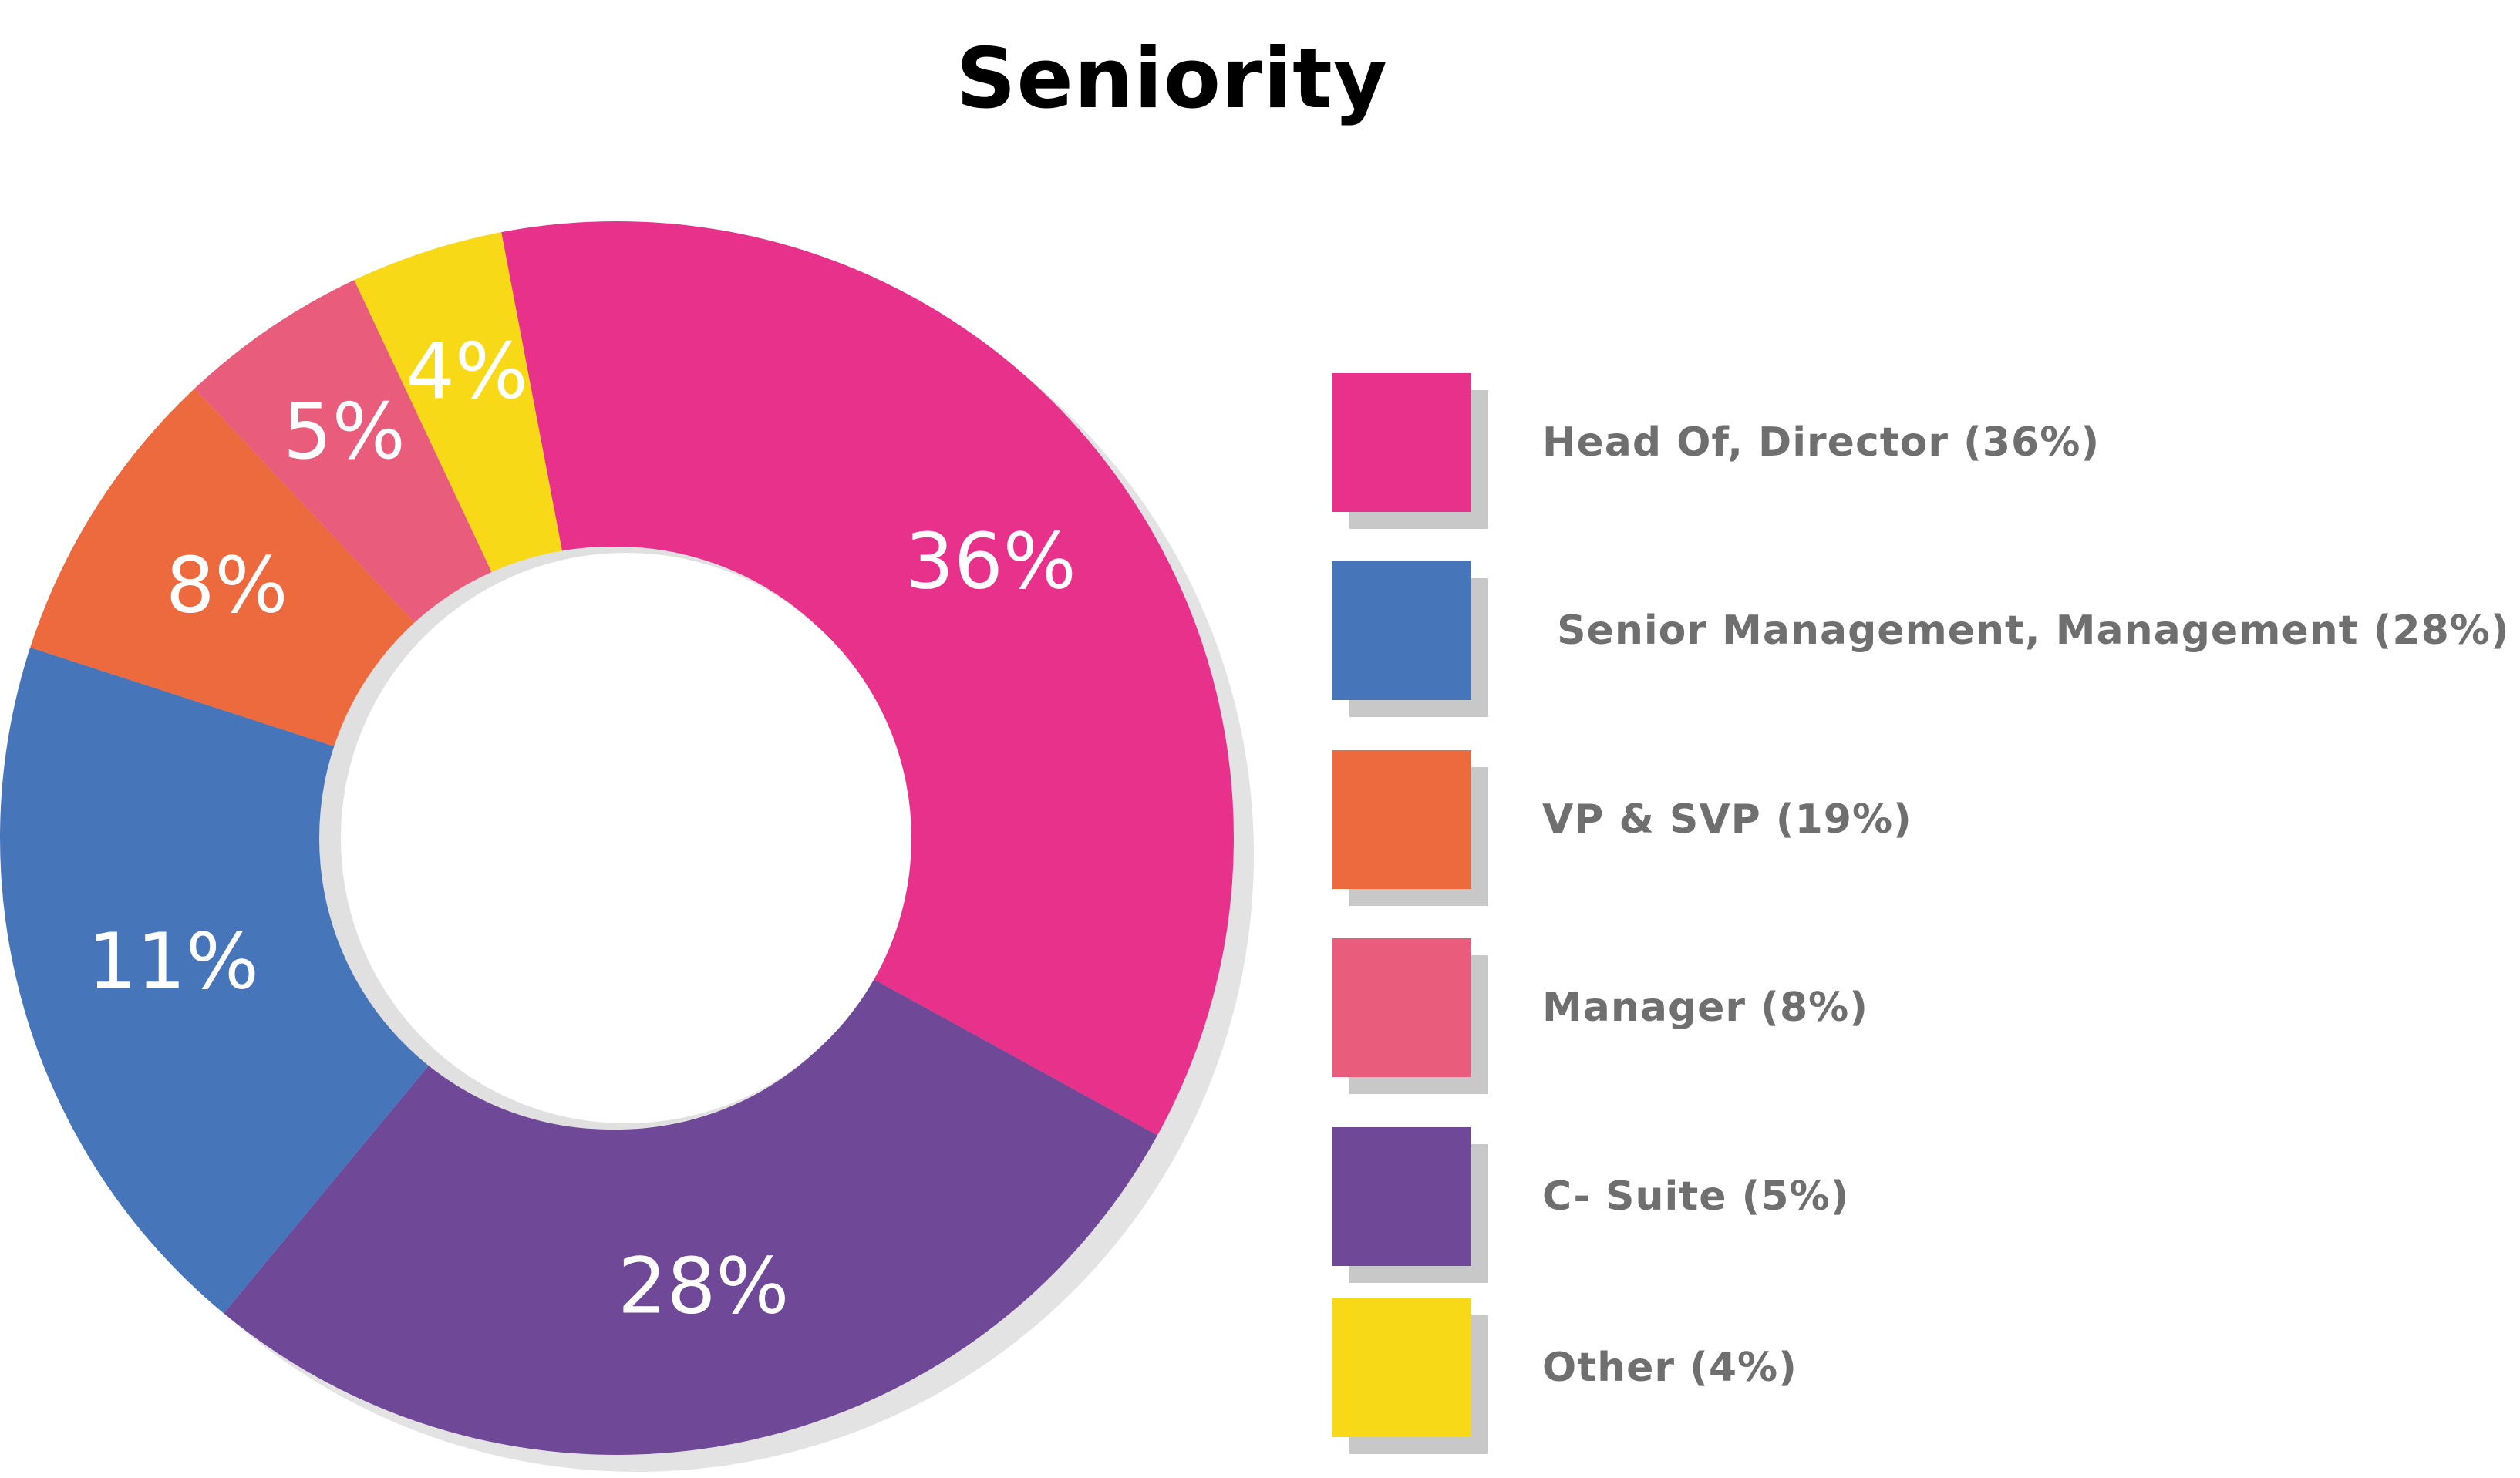 The height and width of the screenshot is (1478, 2520). I want to click on legend-label: Head Of, Director (36%), so click(1822, 442).